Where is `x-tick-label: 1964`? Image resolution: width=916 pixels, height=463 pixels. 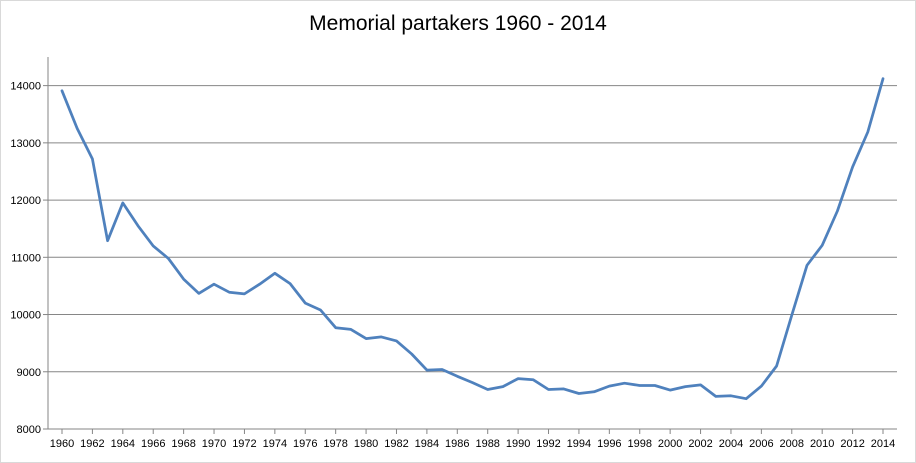 x-tick-label: 1964 is located at coordinates (123, 444).